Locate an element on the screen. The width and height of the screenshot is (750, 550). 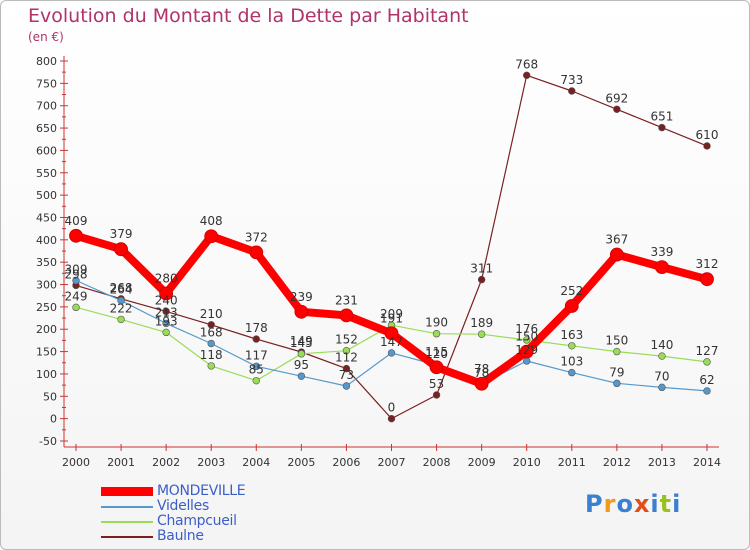
legend-swatch-mondeville is located at coordinates (127, 491).